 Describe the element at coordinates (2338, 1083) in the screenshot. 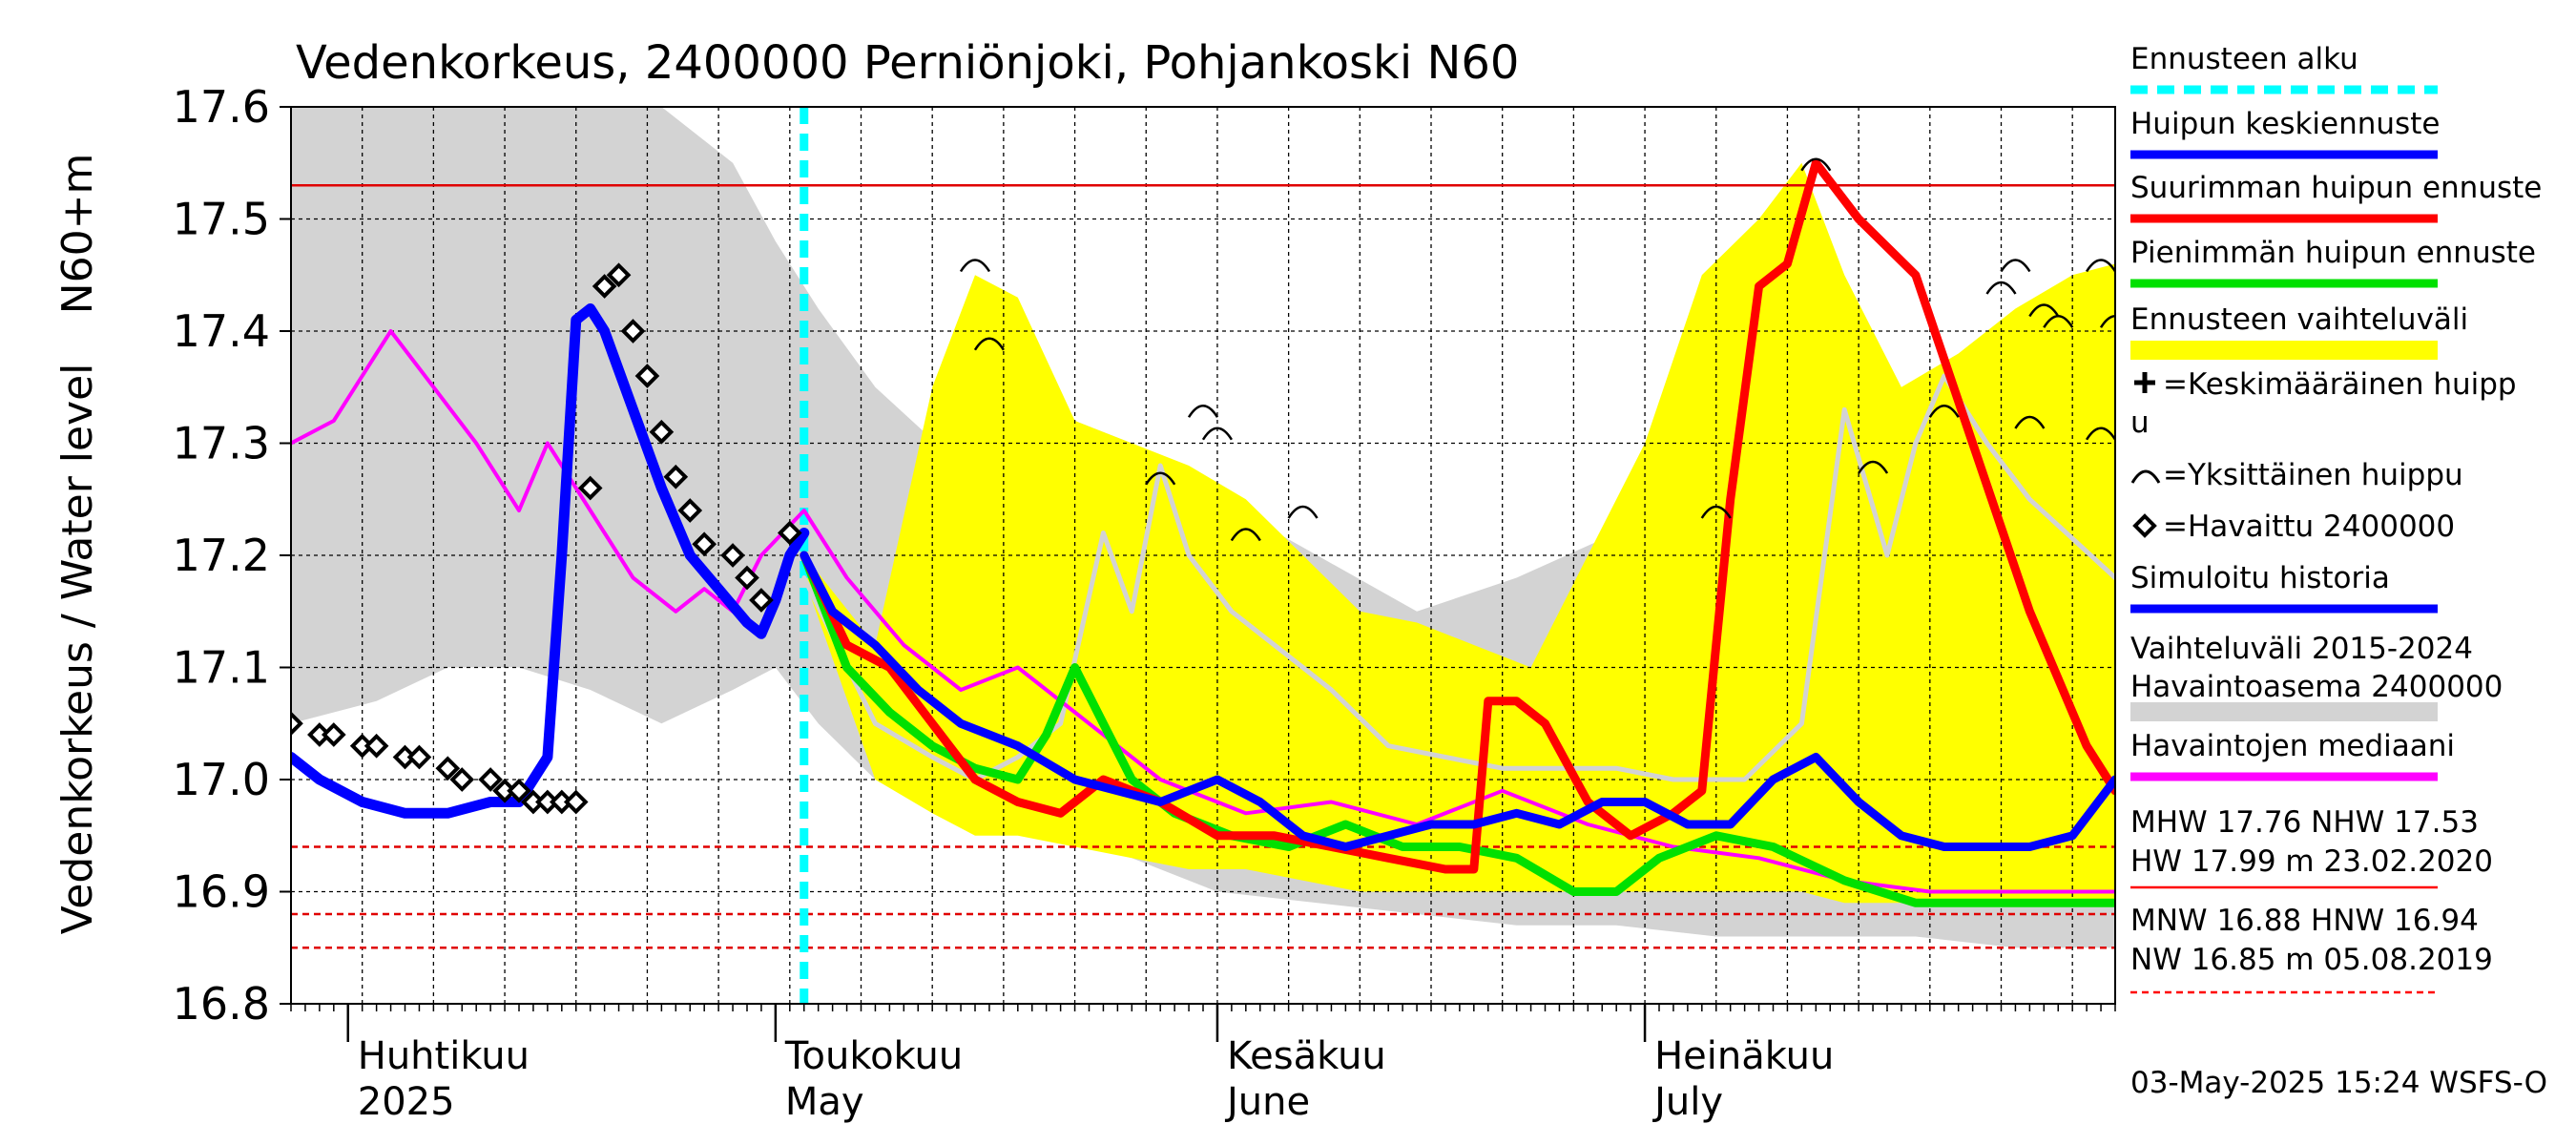

I see `footer-timestamp: 03-May-2025 15:24 WSFS-O` at that location.